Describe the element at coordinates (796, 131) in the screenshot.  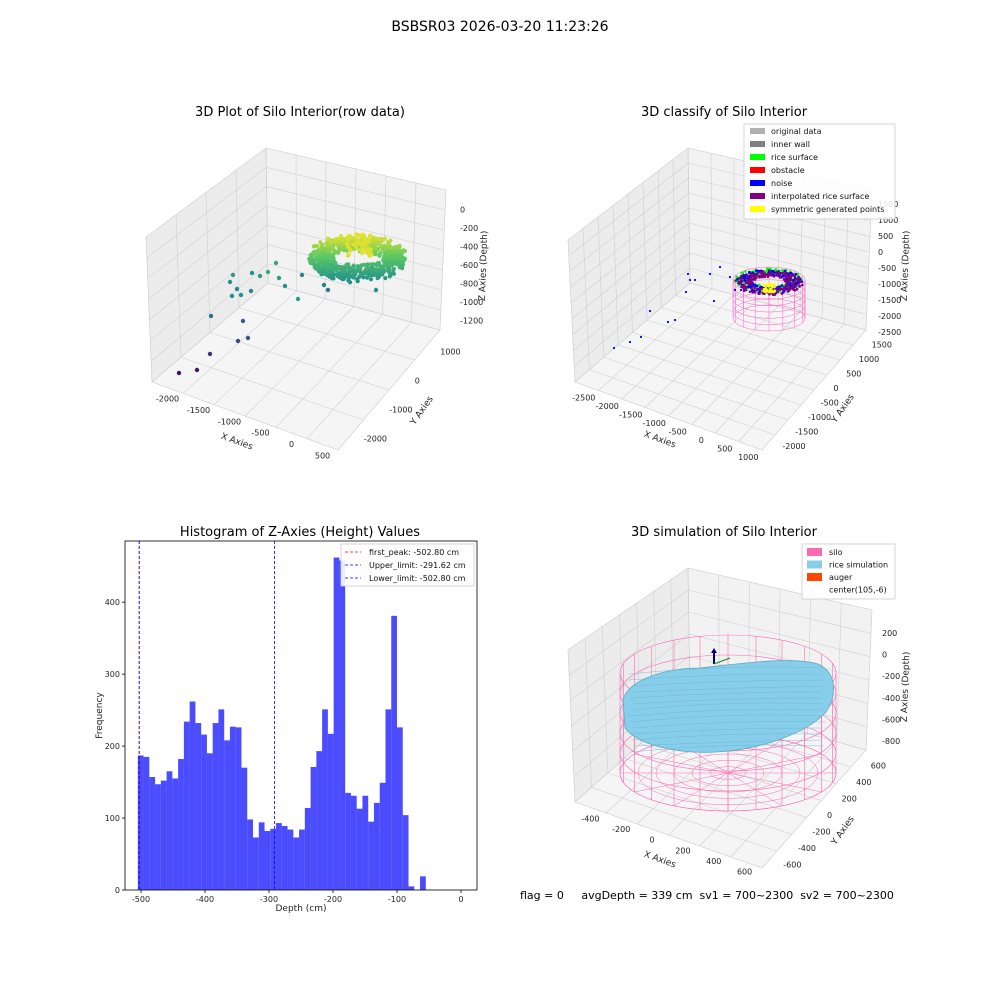
I see `legend-label: original data` at that location.